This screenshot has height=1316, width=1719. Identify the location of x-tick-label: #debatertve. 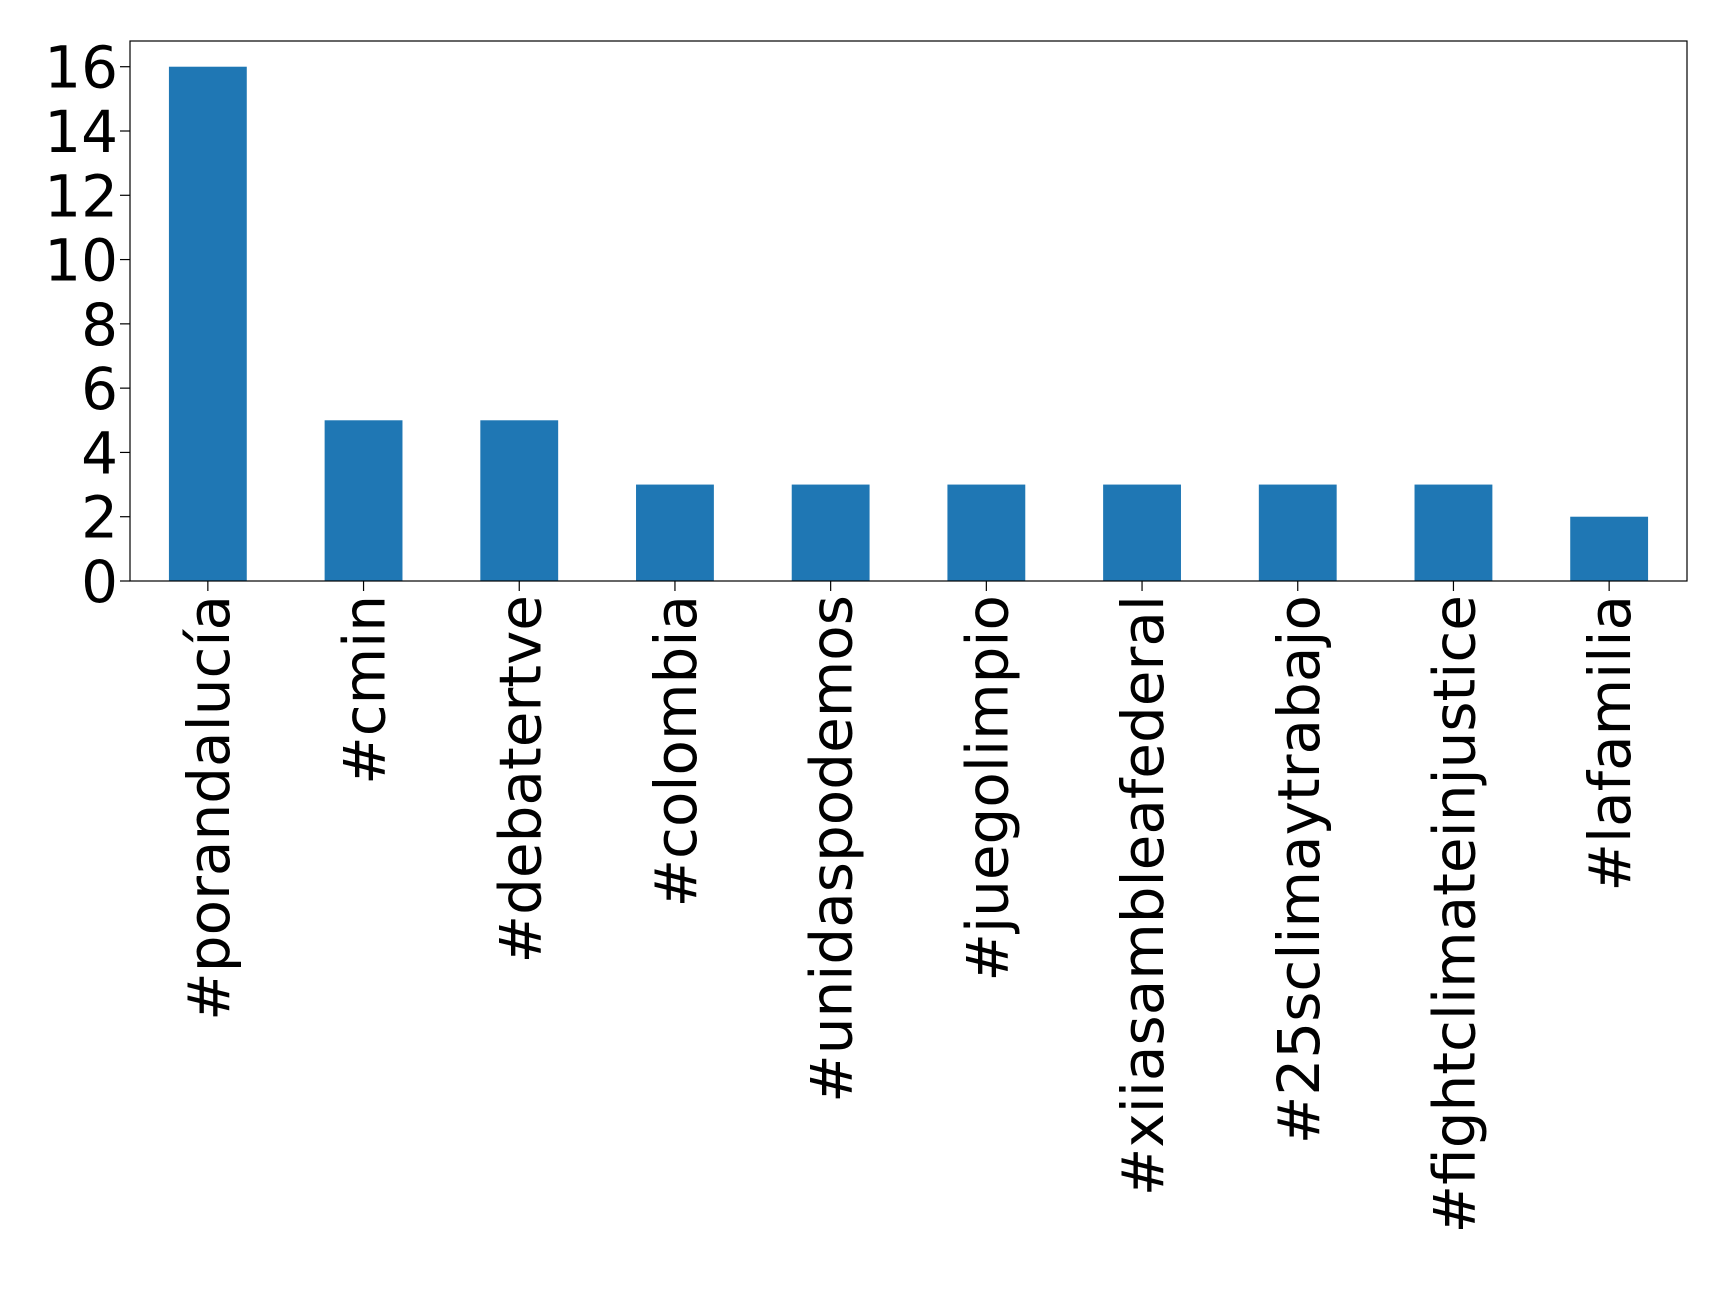
(520, 779).